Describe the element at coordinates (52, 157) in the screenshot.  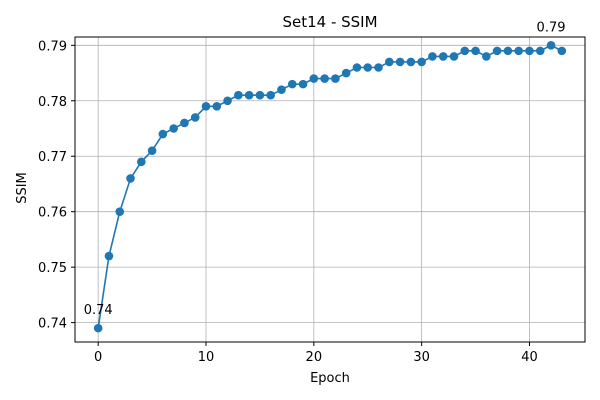
I see `y-tick-label: 0.77` at that location.